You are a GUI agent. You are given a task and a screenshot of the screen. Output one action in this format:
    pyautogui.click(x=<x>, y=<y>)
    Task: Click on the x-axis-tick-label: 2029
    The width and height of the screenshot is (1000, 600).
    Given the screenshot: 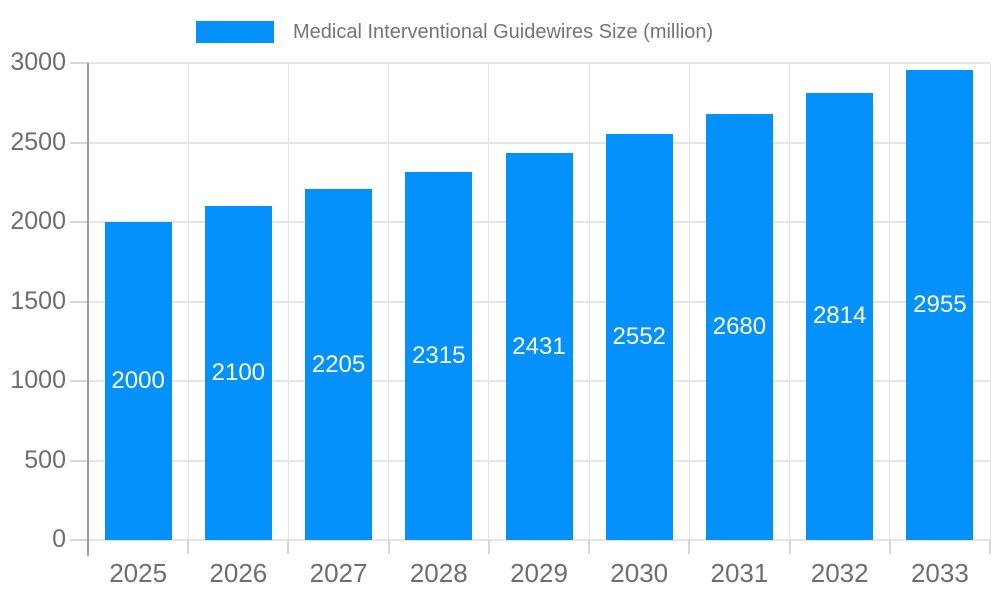 What is the action you would take?
    pyautogui.click(x=539, y=573)
    